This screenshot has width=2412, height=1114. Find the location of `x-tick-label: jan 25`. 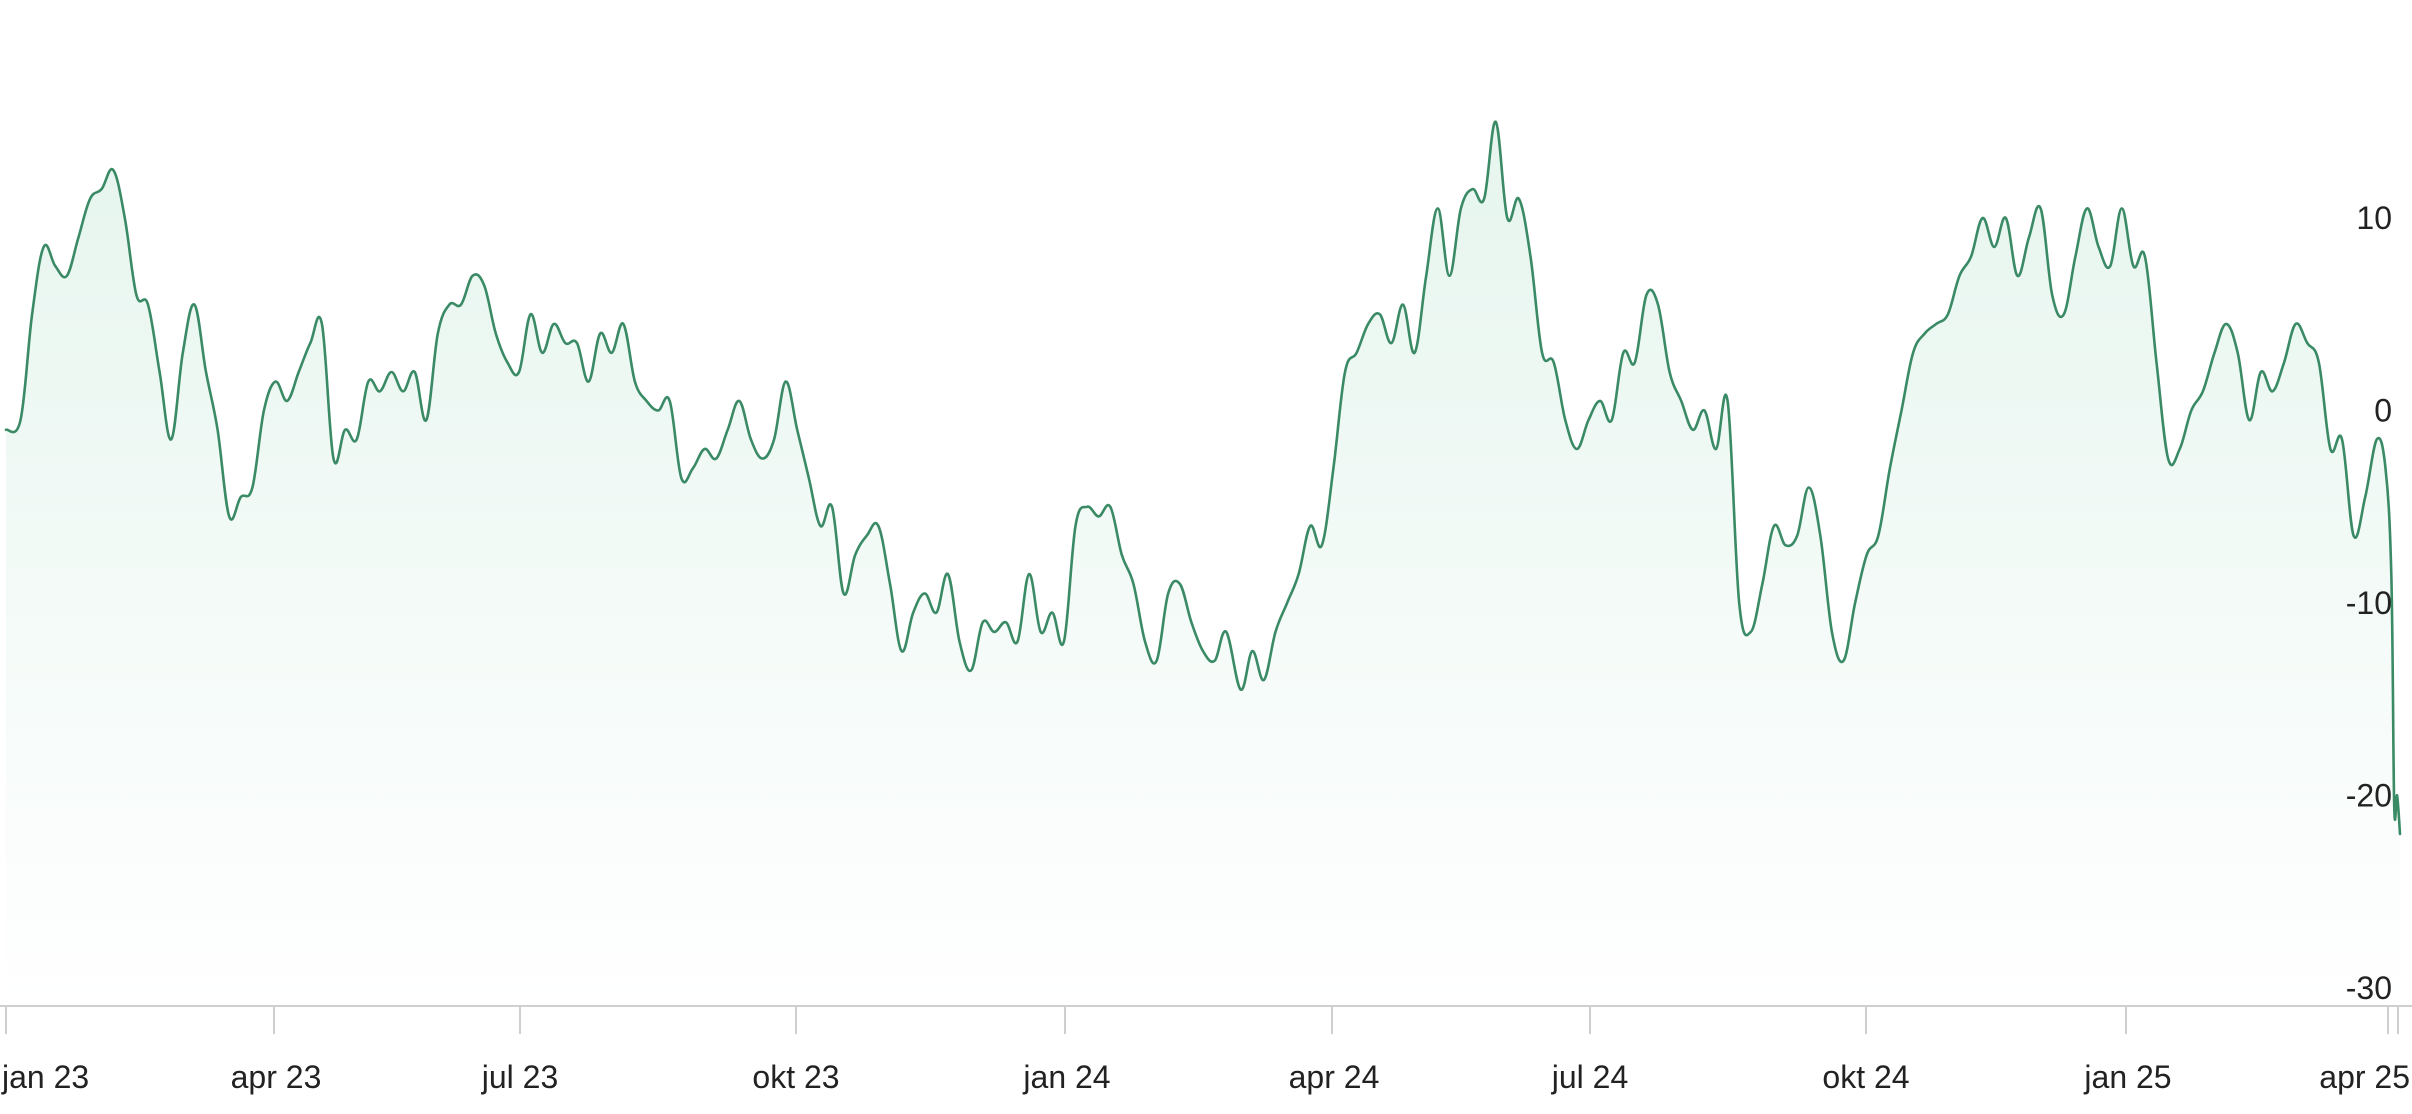

x-tick-label: jan 25 is located at coordinates (2127, 1077).